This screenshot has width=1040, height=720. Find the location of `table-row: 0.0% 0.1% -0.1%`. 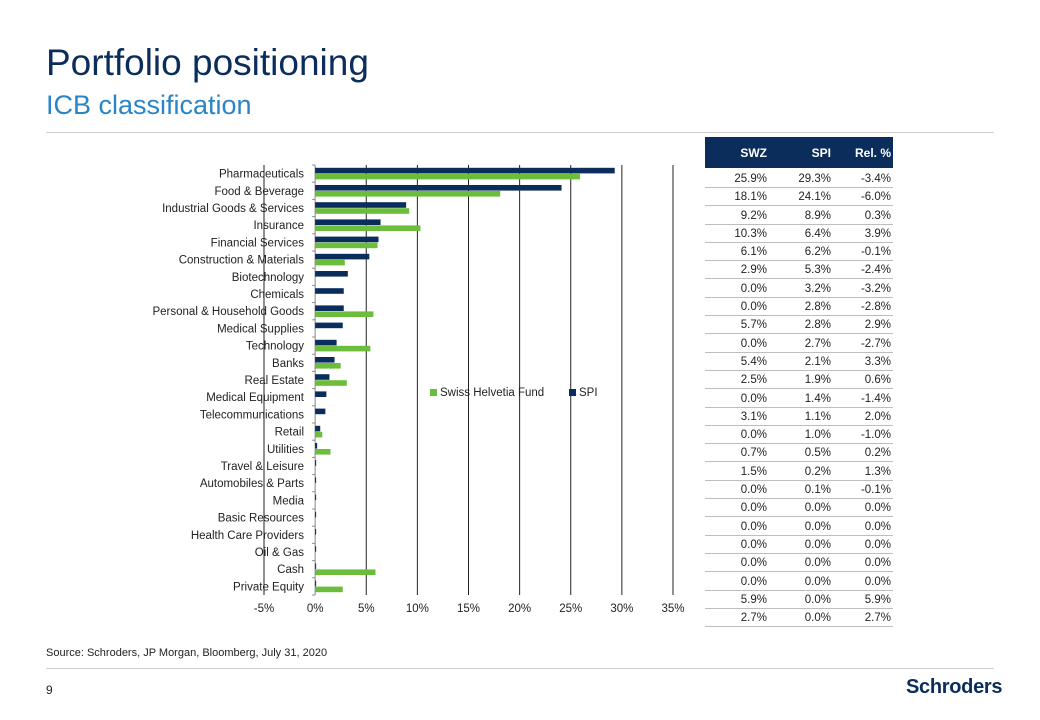

table-row: 0.0% 0.1% -0.1% is located at coordinates (799, 491).